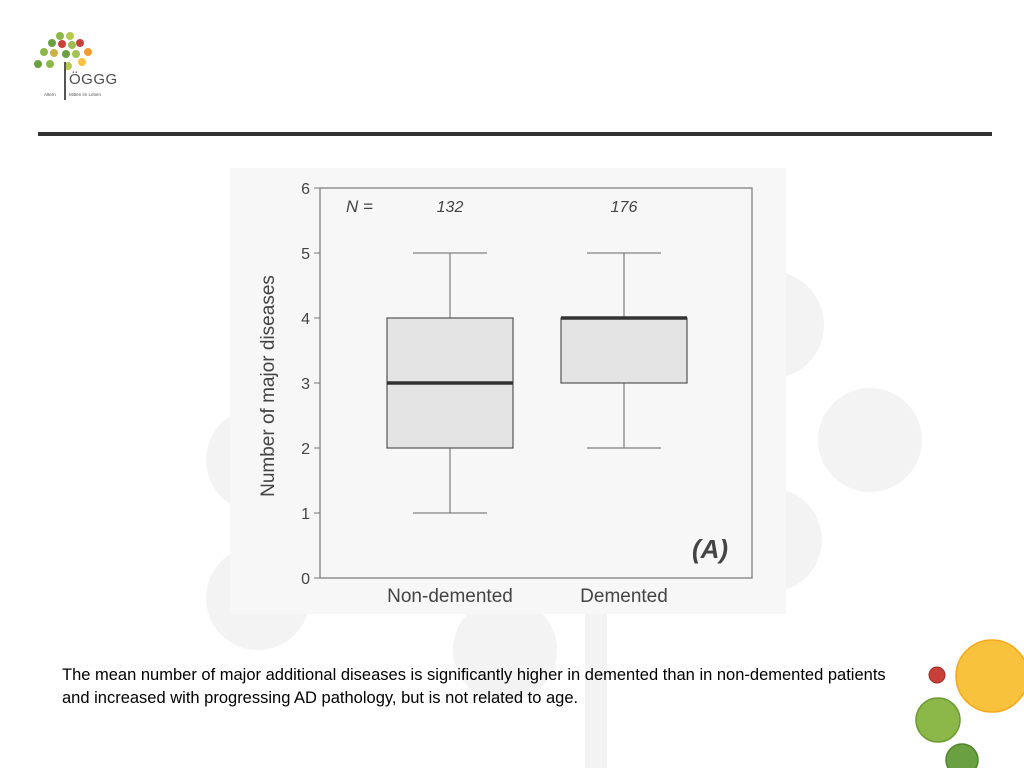  I want to click on logo-bar, so click(65, 81).